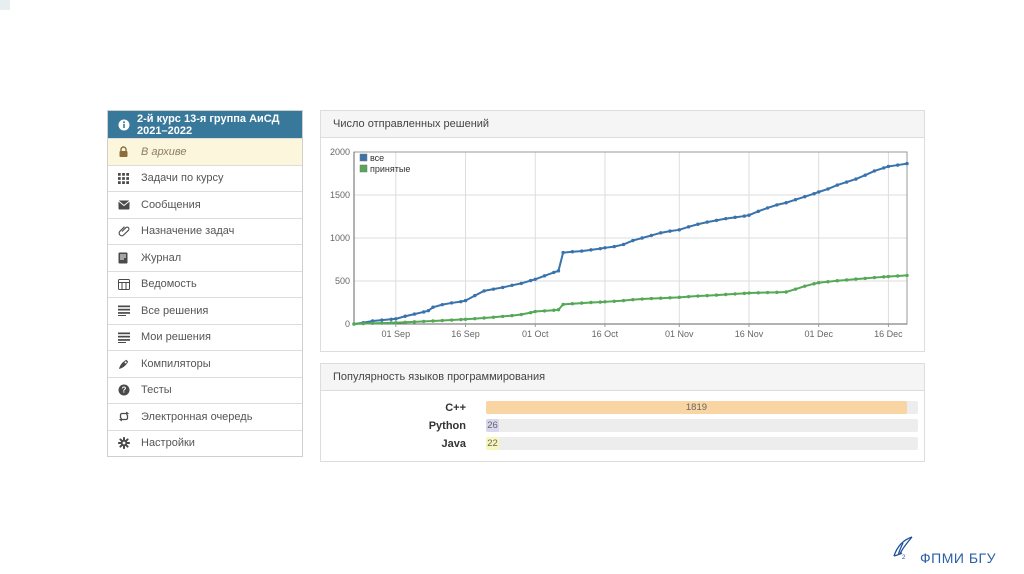 The height and width of the screenshot is (574, 1024). What do you see at coordinates (702, 425) in the screenshot?
I see `language-bar-track: 26` at bounding box center [702, 425].